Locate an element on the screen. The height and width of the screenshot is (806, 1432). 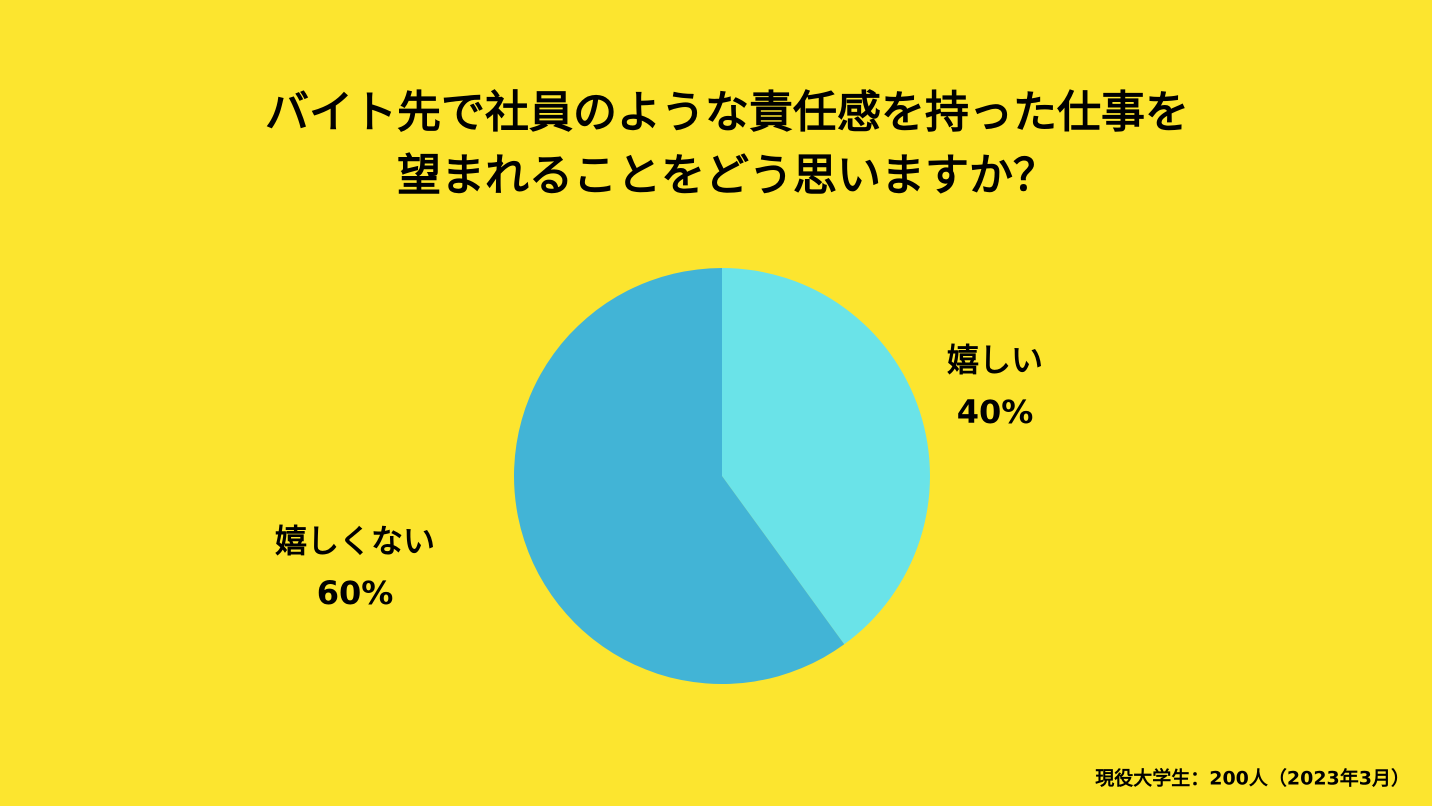
value-label: 60% is located at coordinates (355, 593).